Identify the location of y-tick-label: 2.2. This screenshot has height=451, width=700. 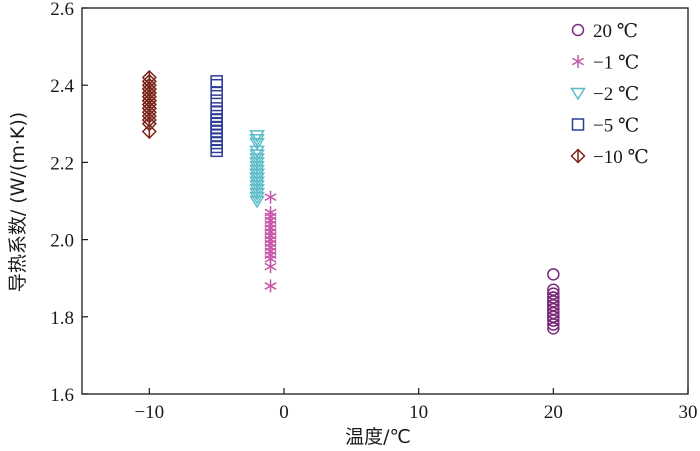
(62, 163).